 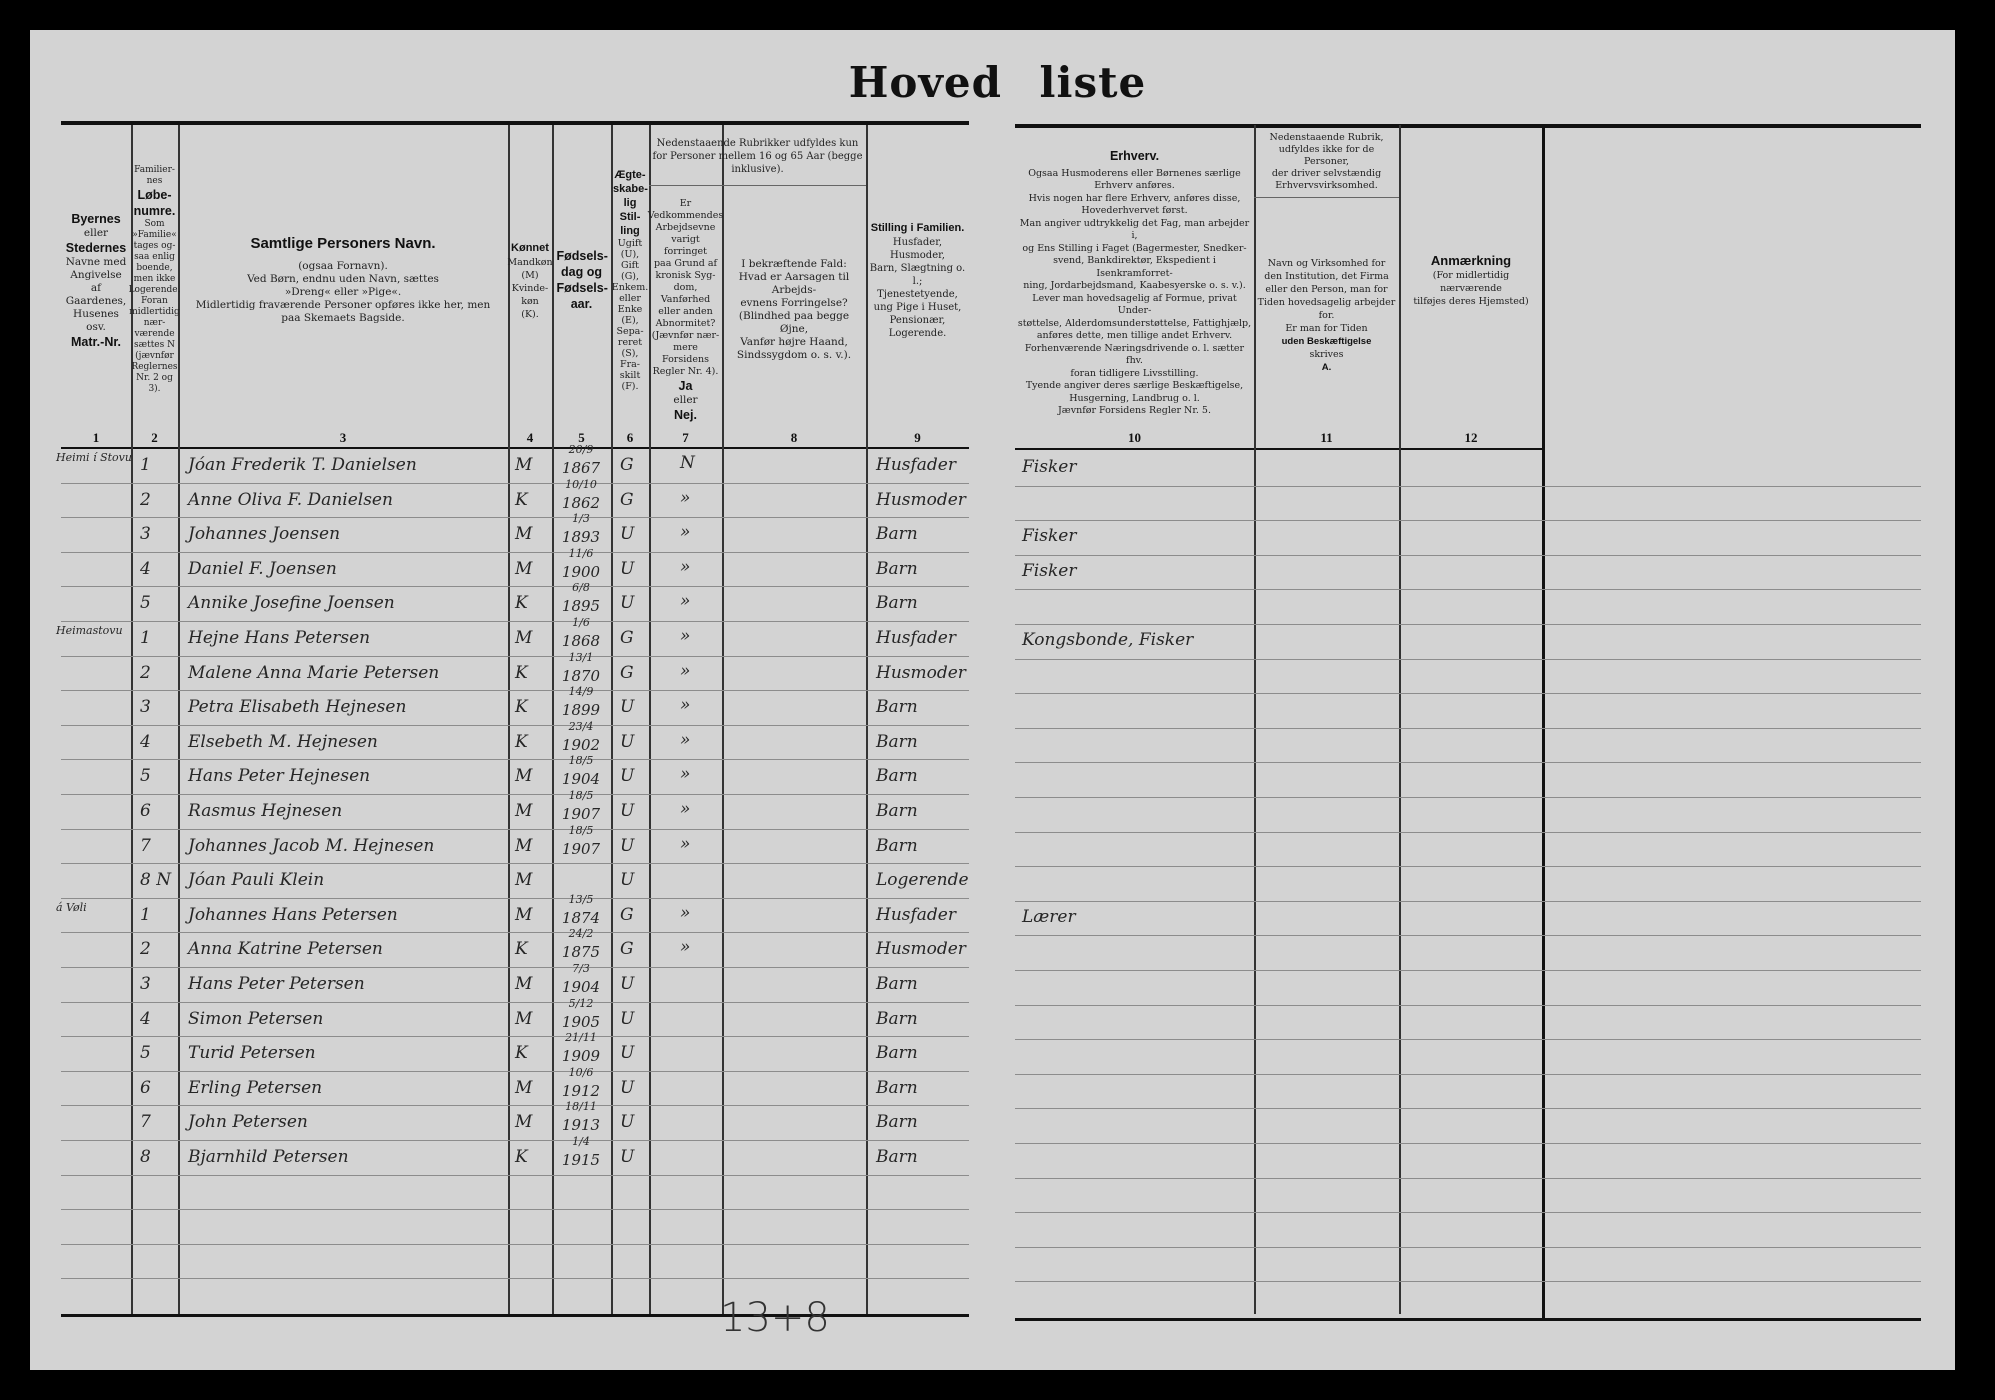 I want to click on header-col3-text: Samtlige Personers Navn., so click(x=343, y=243).